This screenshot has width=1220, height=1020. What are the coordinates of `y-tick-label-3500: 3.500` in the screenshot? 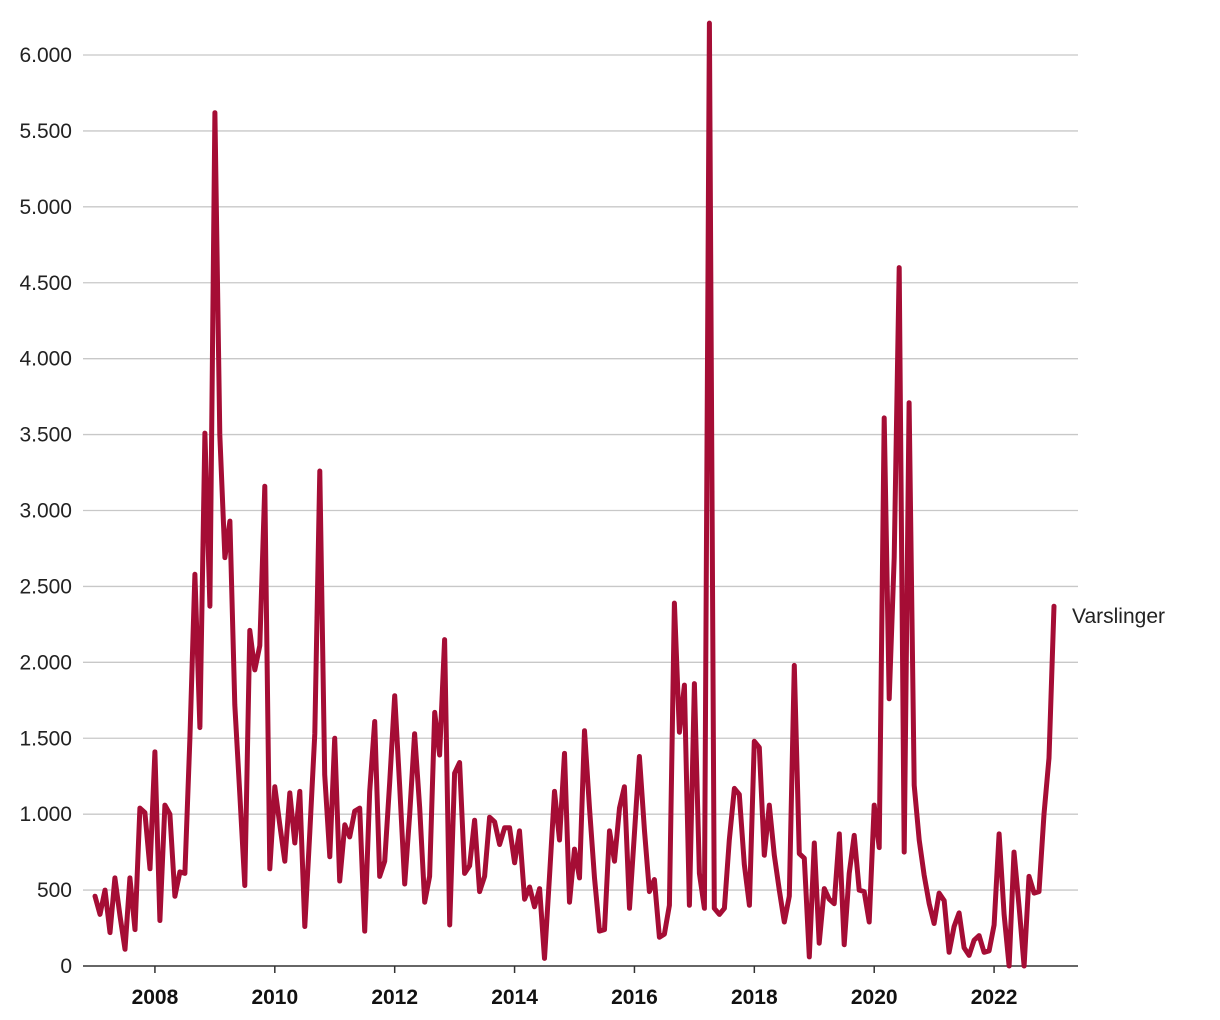 It's located at (45, 435).